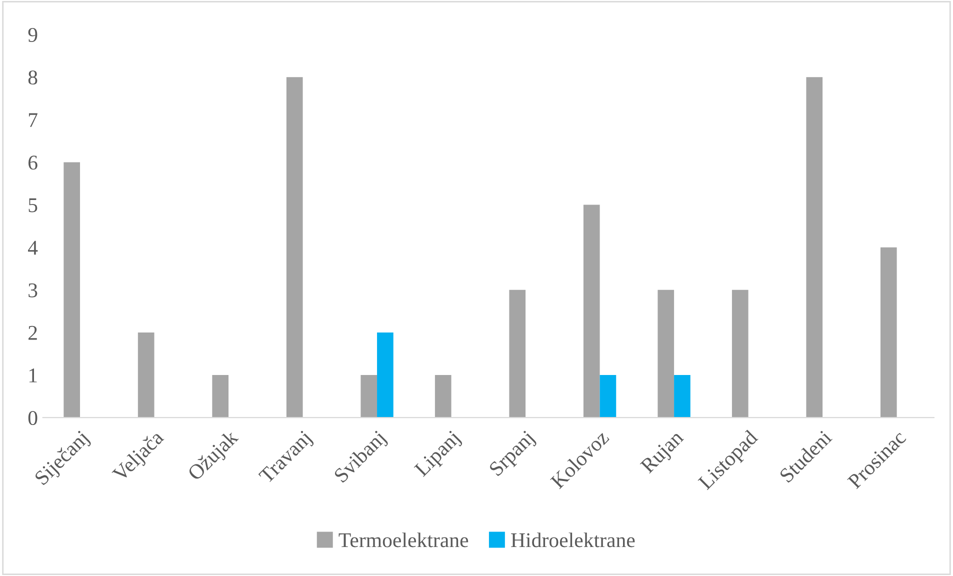 This screenshot has height=576, width=953. Describe the element at coordinates (33, 120) in the screenshot. I see `y-tick-label: 7` at that location.